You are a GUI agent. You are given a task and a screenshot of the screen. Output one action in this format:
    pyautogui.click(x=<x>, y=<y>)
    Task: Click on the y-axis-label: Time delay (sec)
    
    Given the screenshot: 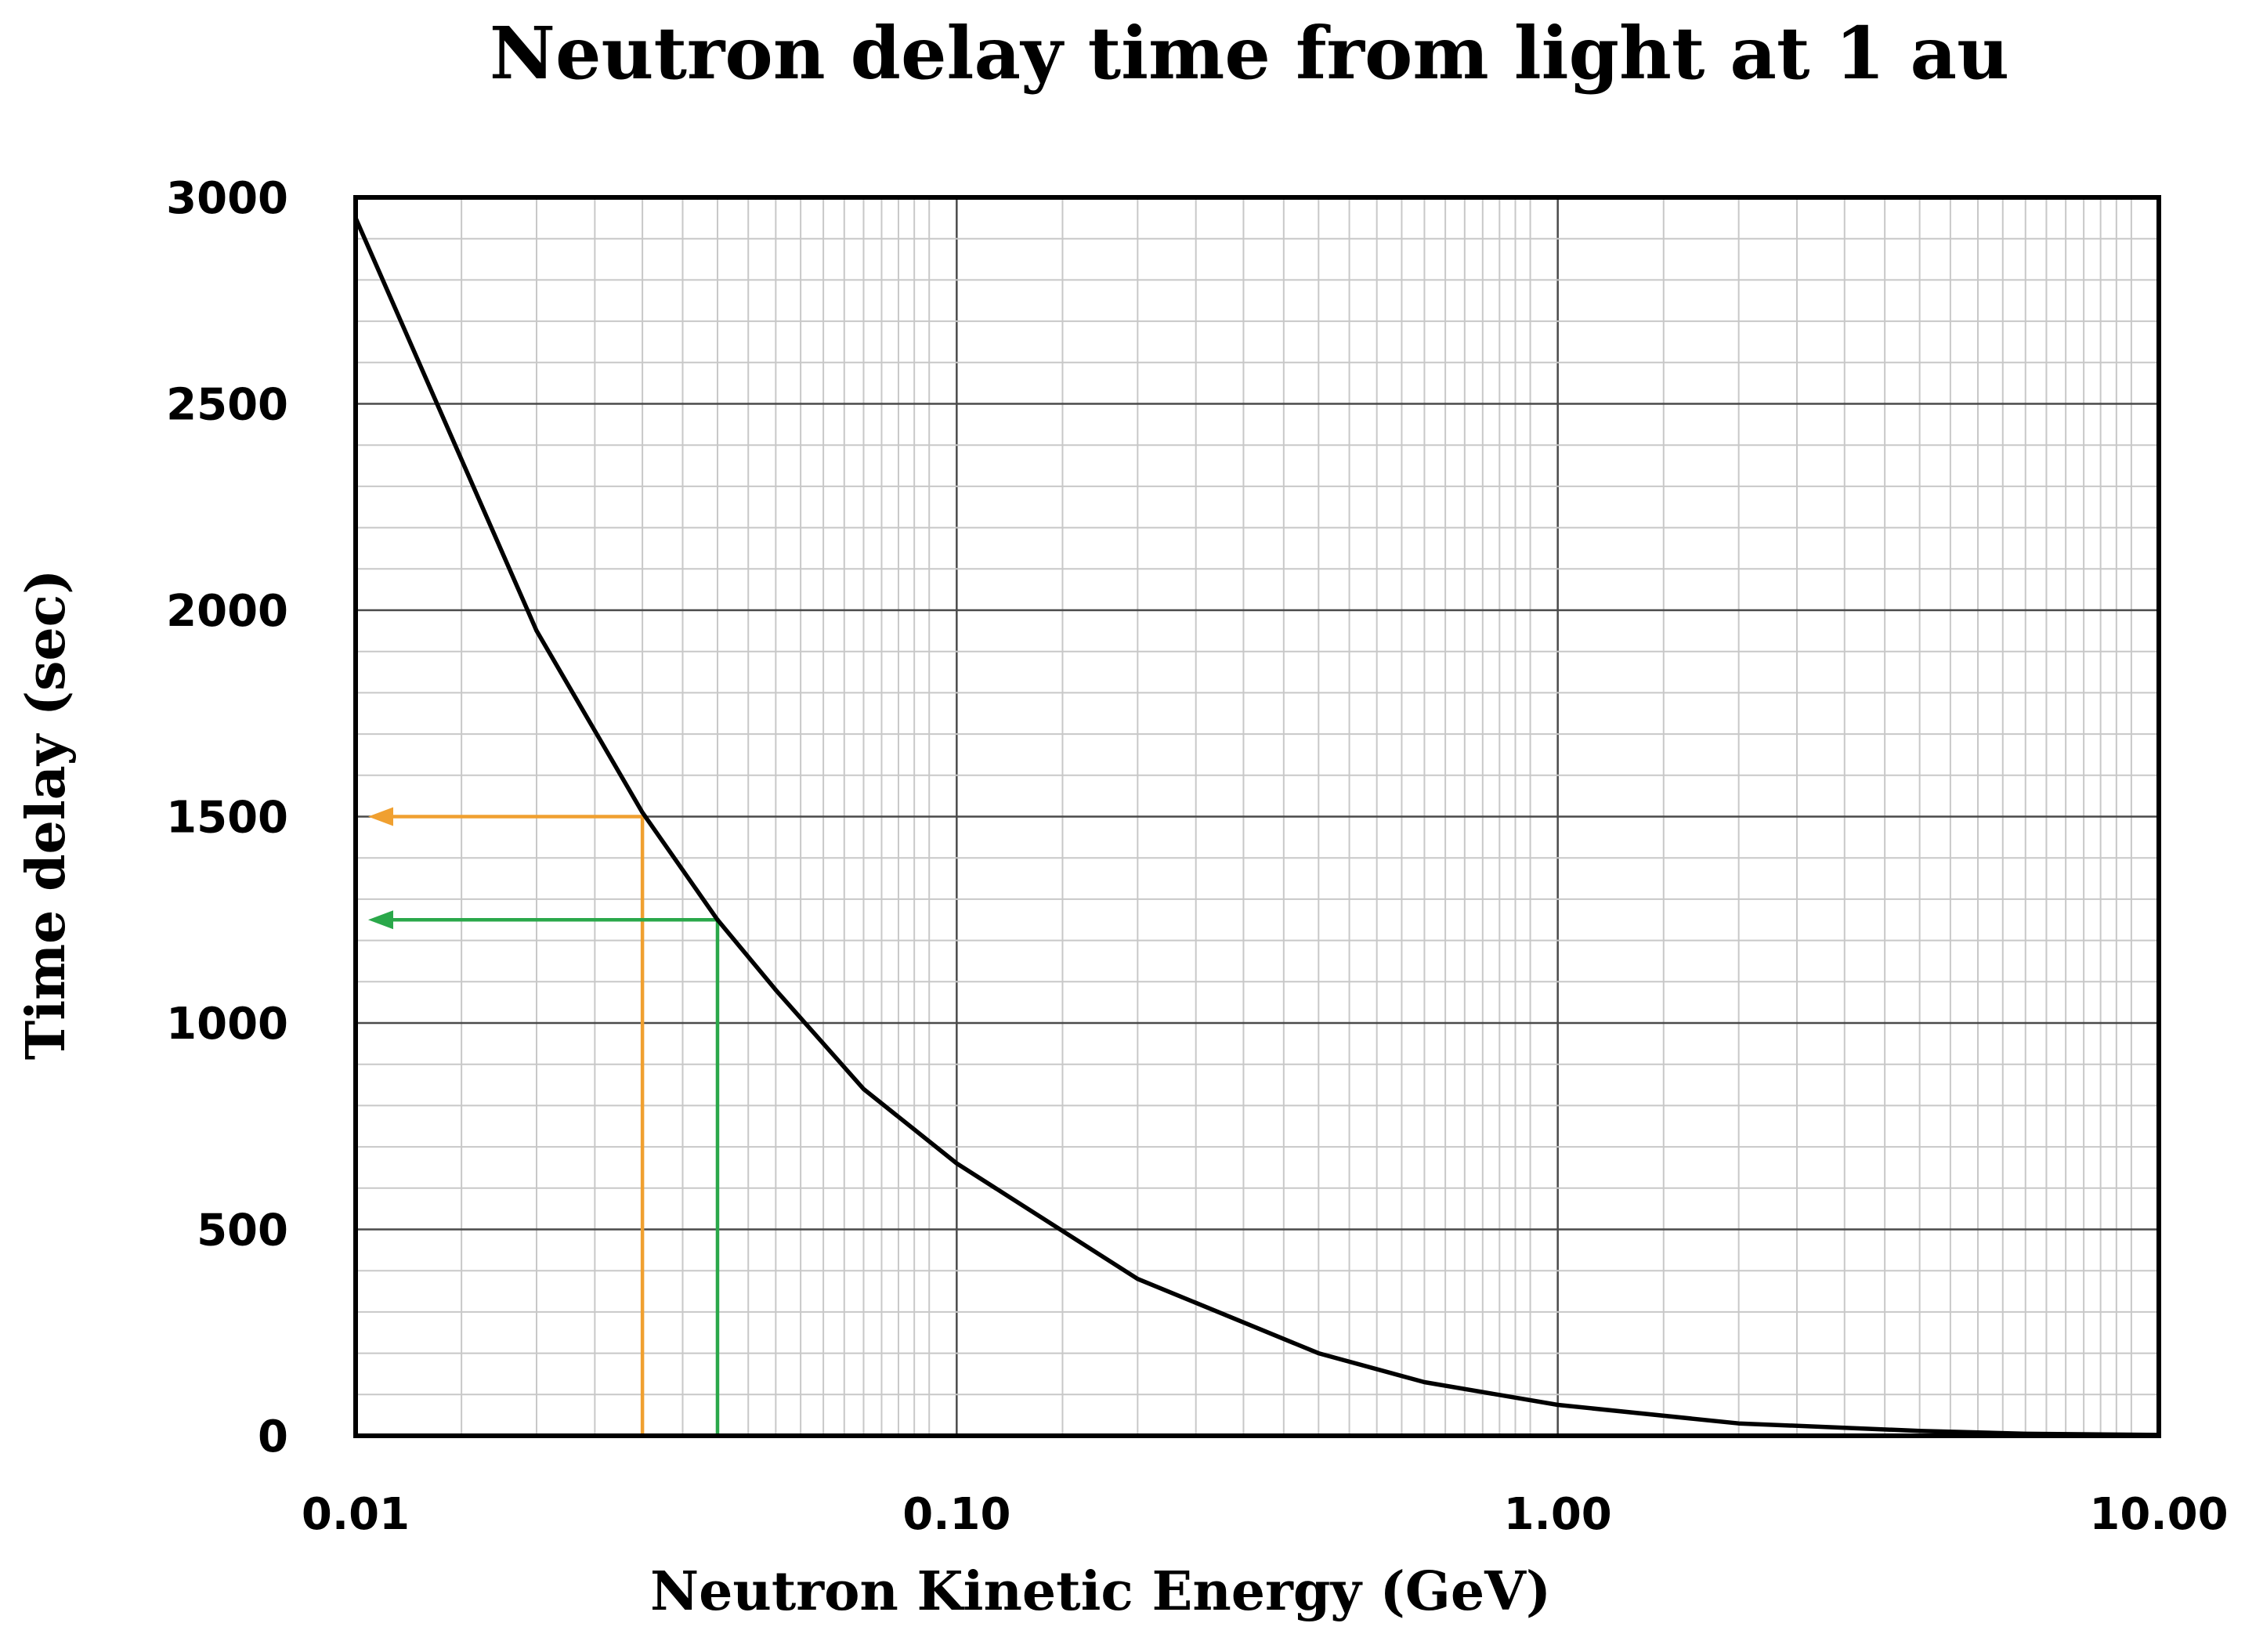 What is the action you would take?
    pyautogui.click(x=47, y=815)
    